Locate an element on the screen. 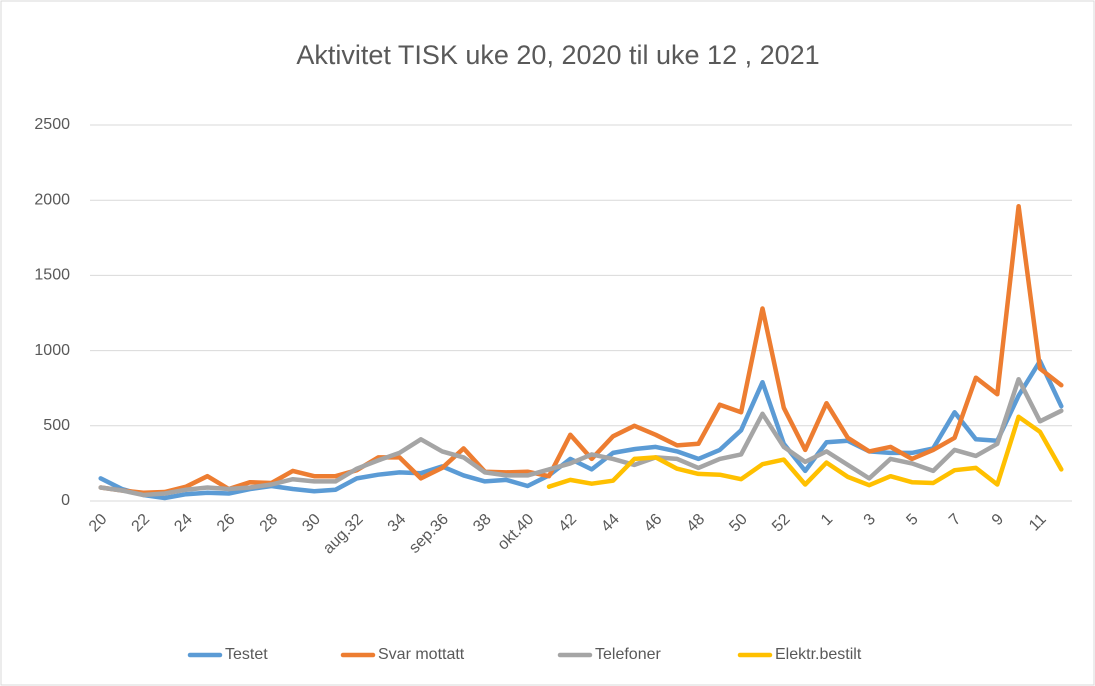  legend-label: Telefoner is located at coordinates (628, 654).